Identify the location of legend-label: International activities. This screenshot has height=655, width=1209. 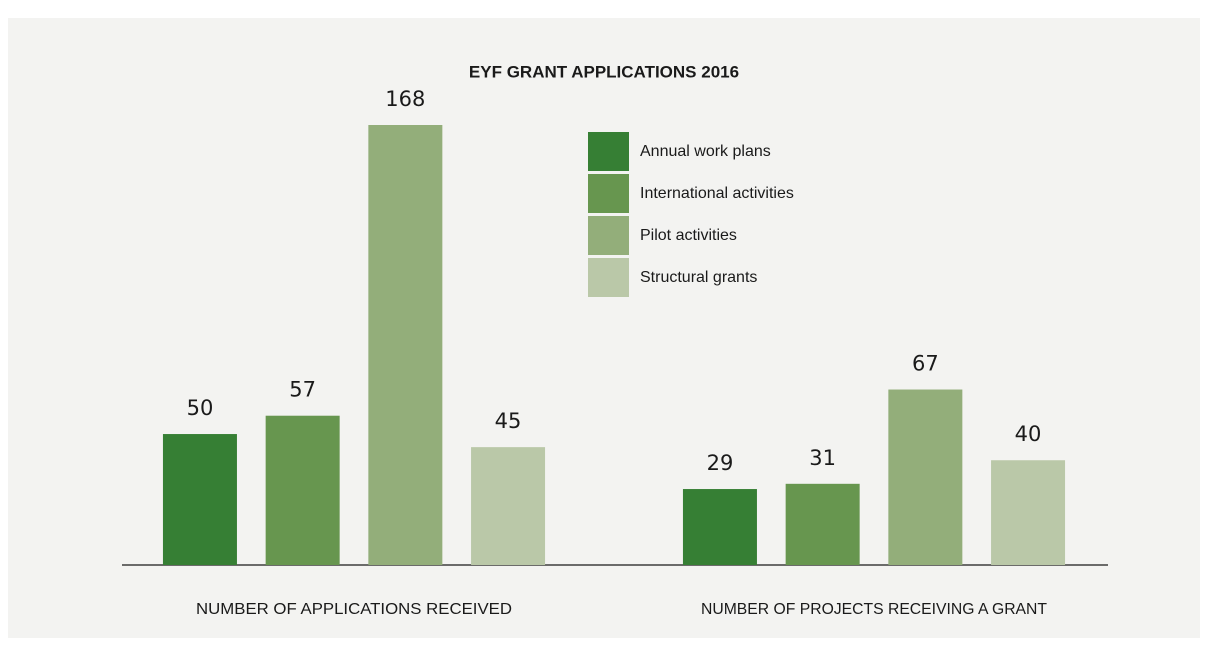
(717, 193).